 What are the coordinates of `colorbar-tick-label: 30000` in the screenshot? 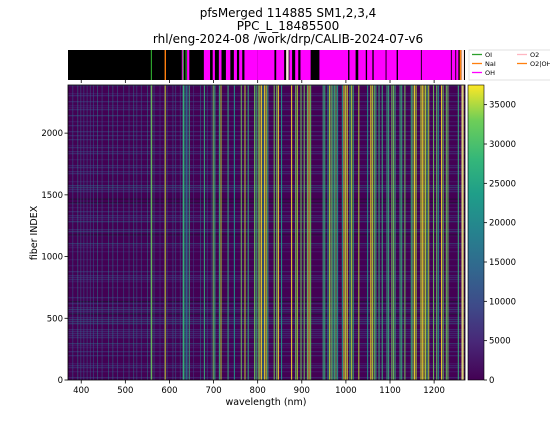 It's located at (502, 145).